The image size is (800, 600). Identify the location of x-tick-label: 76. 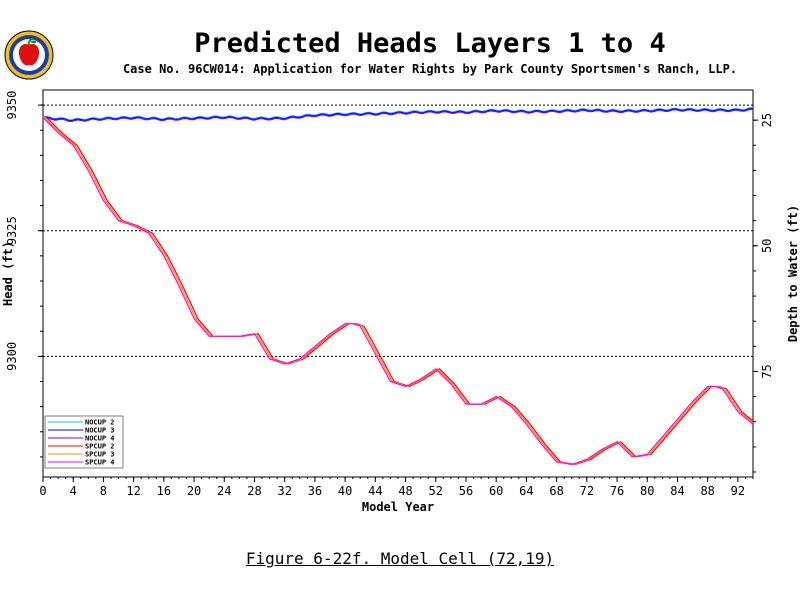
(617, 491).